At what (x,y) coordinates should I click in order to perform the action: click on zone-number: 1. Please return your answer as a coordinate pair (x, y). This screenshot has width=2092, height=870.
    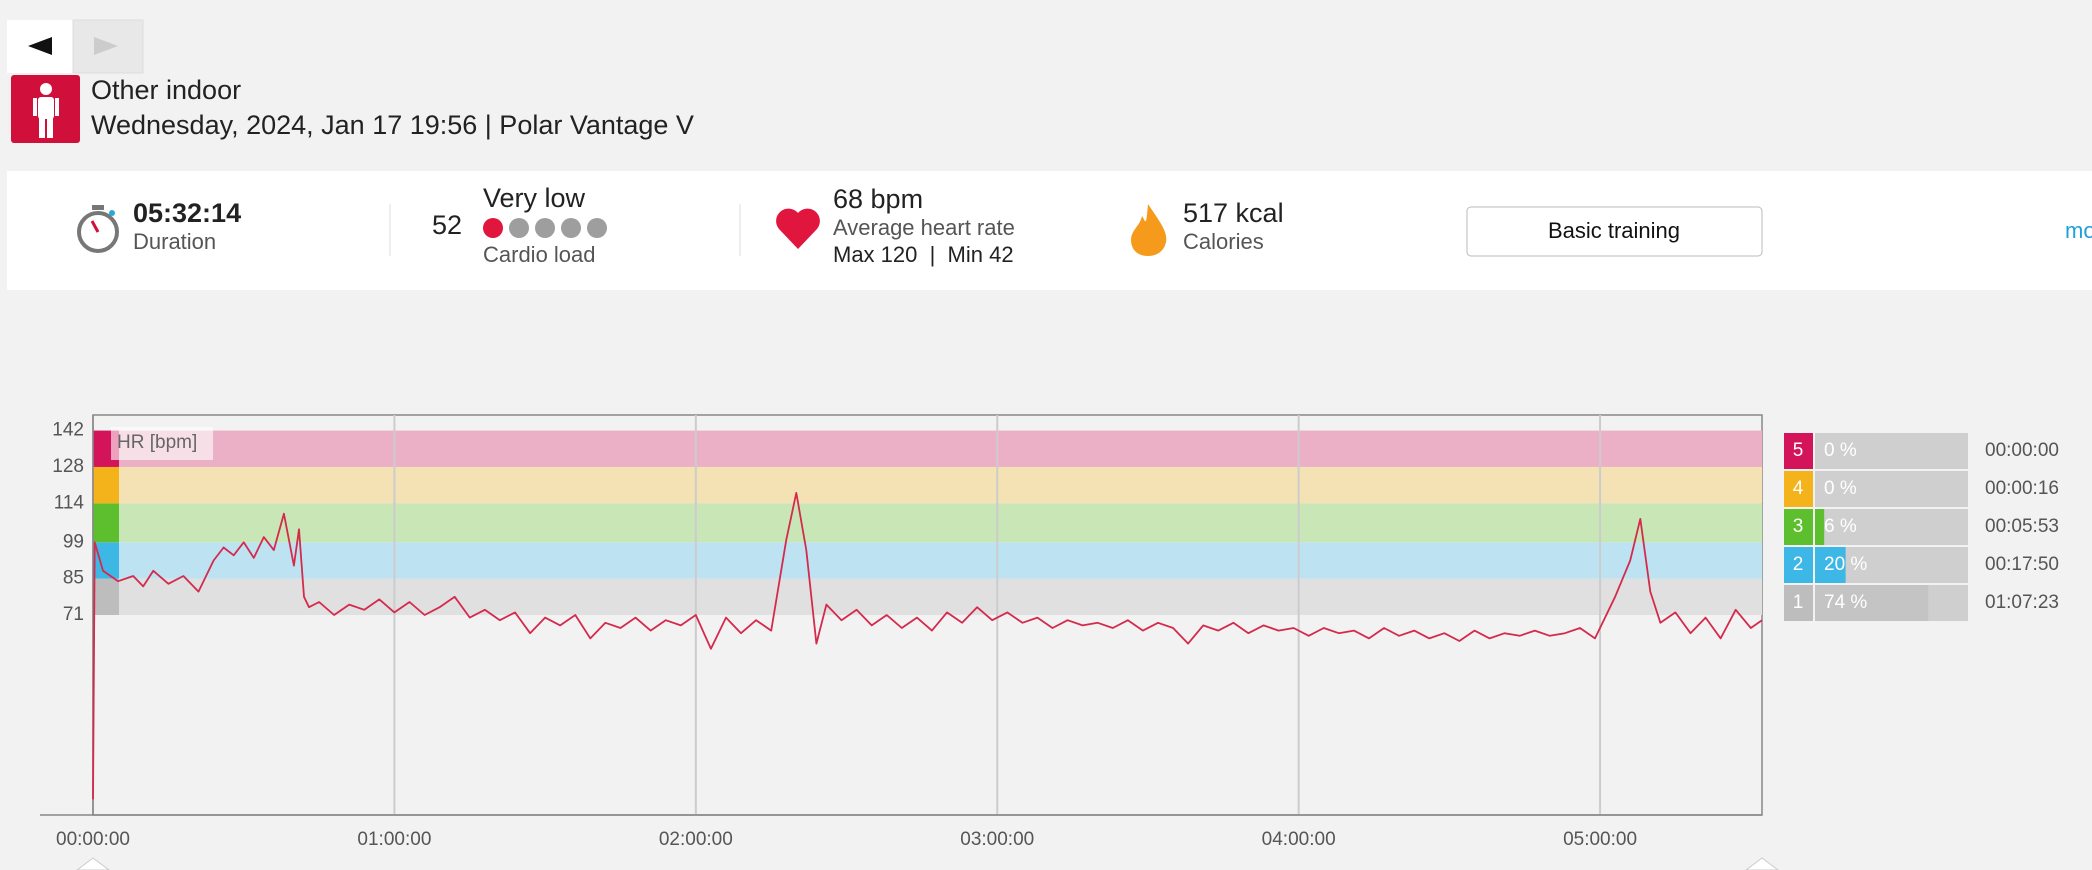
    Looking at the image, I should click on (1798, 602).